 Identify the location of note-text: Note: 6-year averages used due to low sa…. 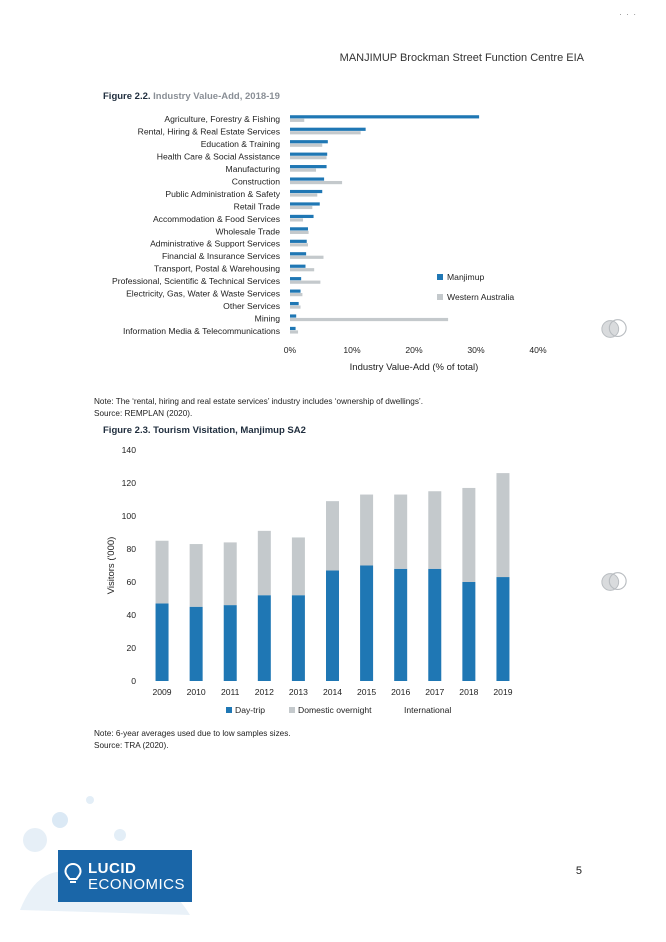
(192, 733).